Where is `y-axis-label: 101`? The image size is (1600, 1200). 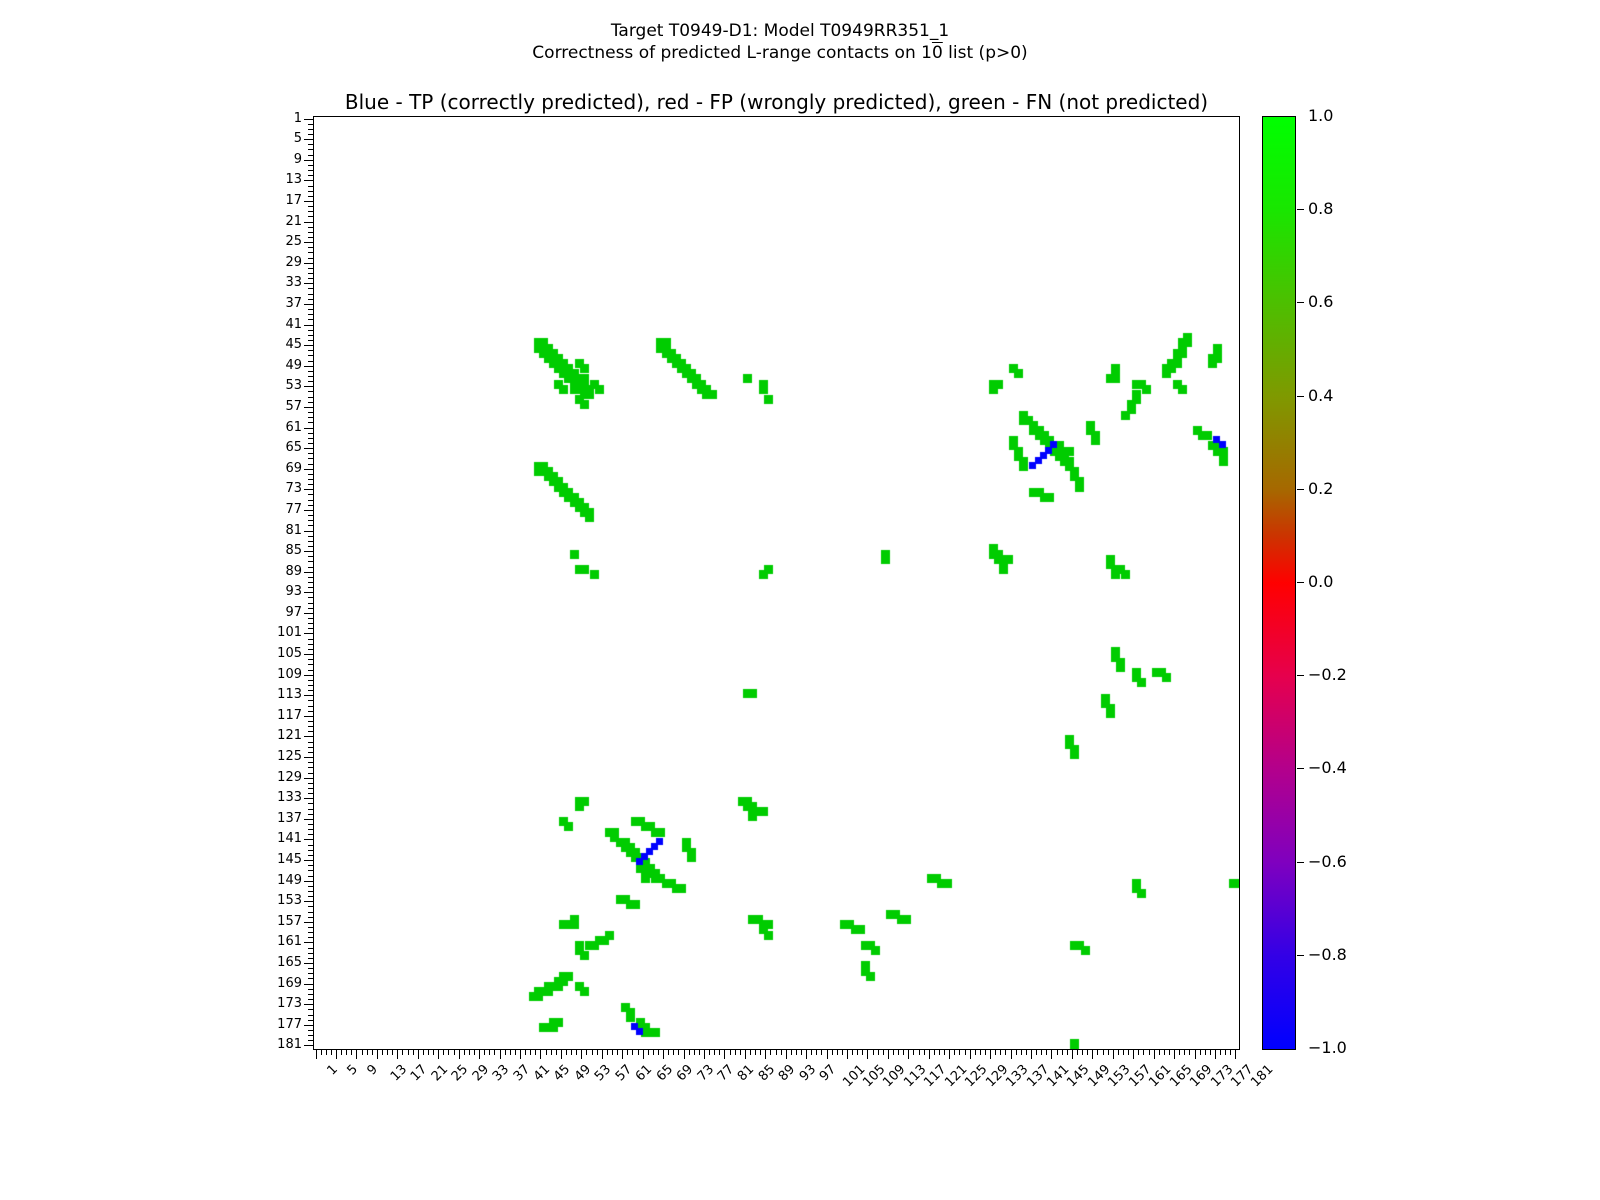 y-axis-label: 101 is located at coordinates (289, 633).